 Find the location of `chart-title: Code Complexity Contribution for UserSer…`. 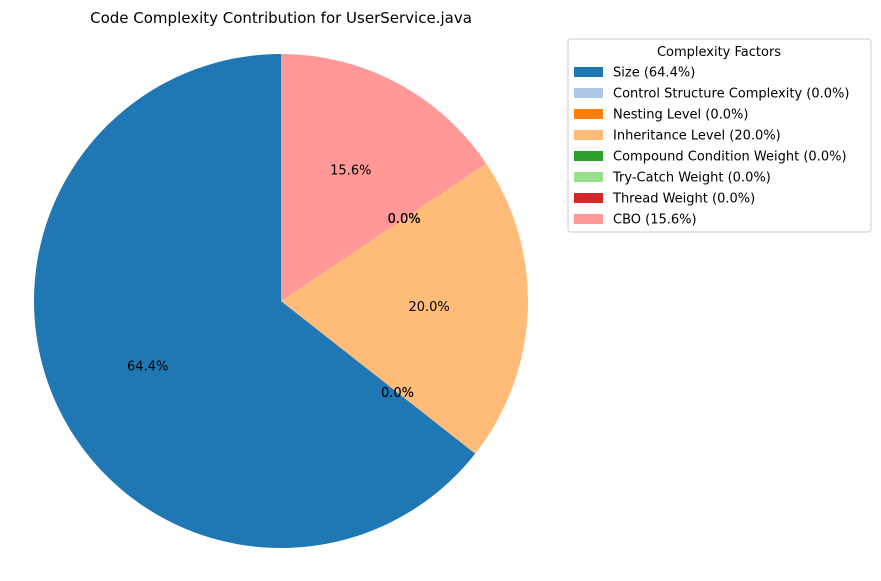

chart-title: Code Complexity Contribution for UserSer… is located at coordinates (281, 18).